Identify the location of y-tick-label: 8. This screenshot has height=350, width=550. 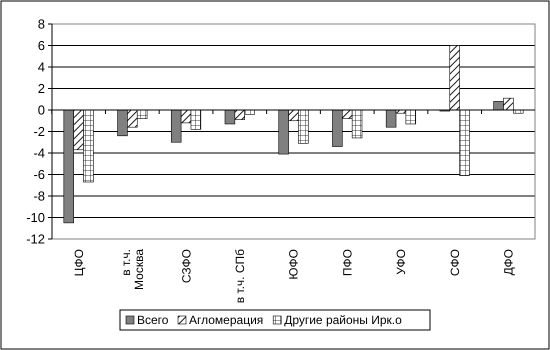
(41, 24).